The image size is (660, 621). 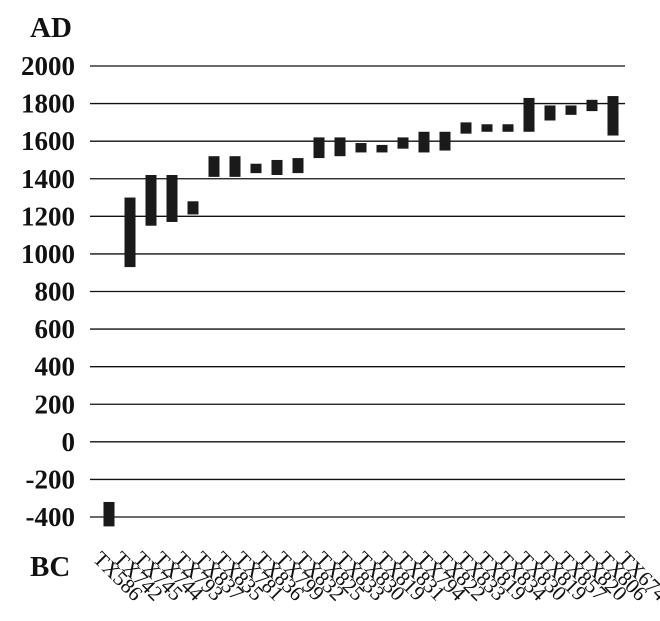 I want to click on y-tick-label: 0, so click(x=69, y=442).